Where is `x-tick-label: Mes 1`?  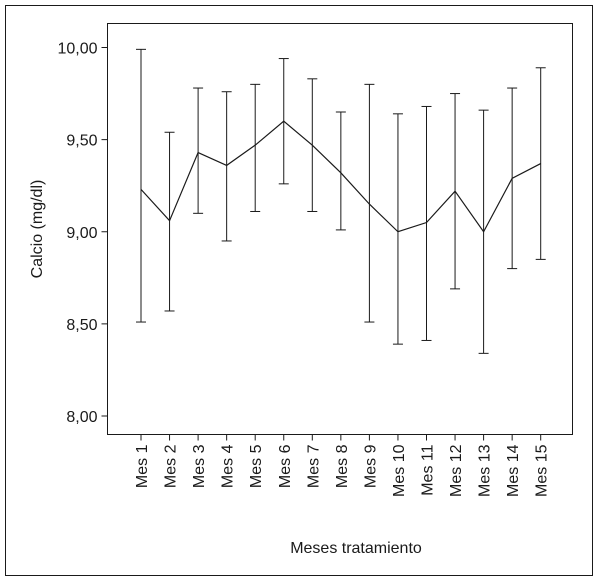
x-tick-label: Mes 1 is located at coordinates (142, 466).